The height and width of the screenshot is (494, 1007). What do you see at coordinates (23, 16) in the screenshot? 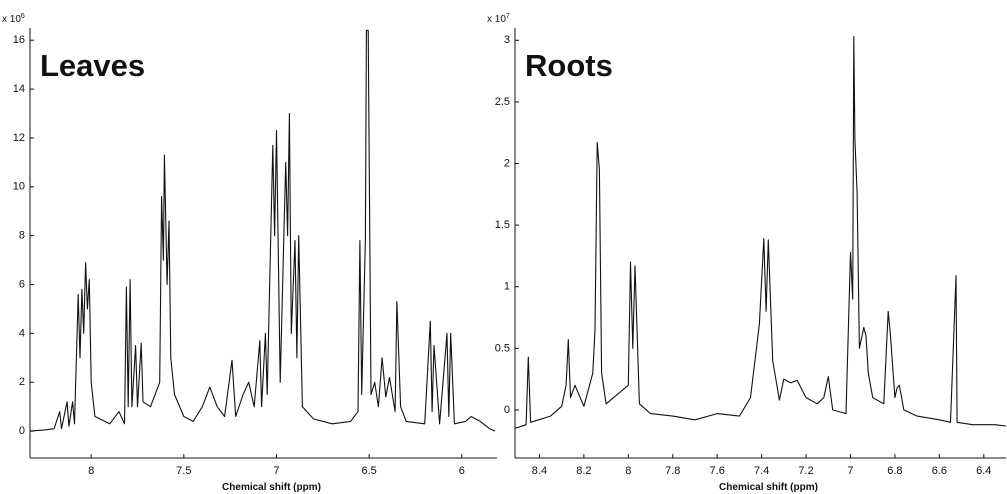
I see `exponent-power: 6` at bounding box center [23, 16].